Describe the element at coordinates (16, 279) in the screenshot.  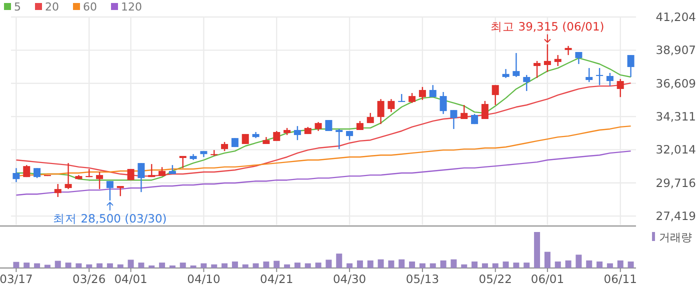
I see `x-tick-label: 03/17` at that location.